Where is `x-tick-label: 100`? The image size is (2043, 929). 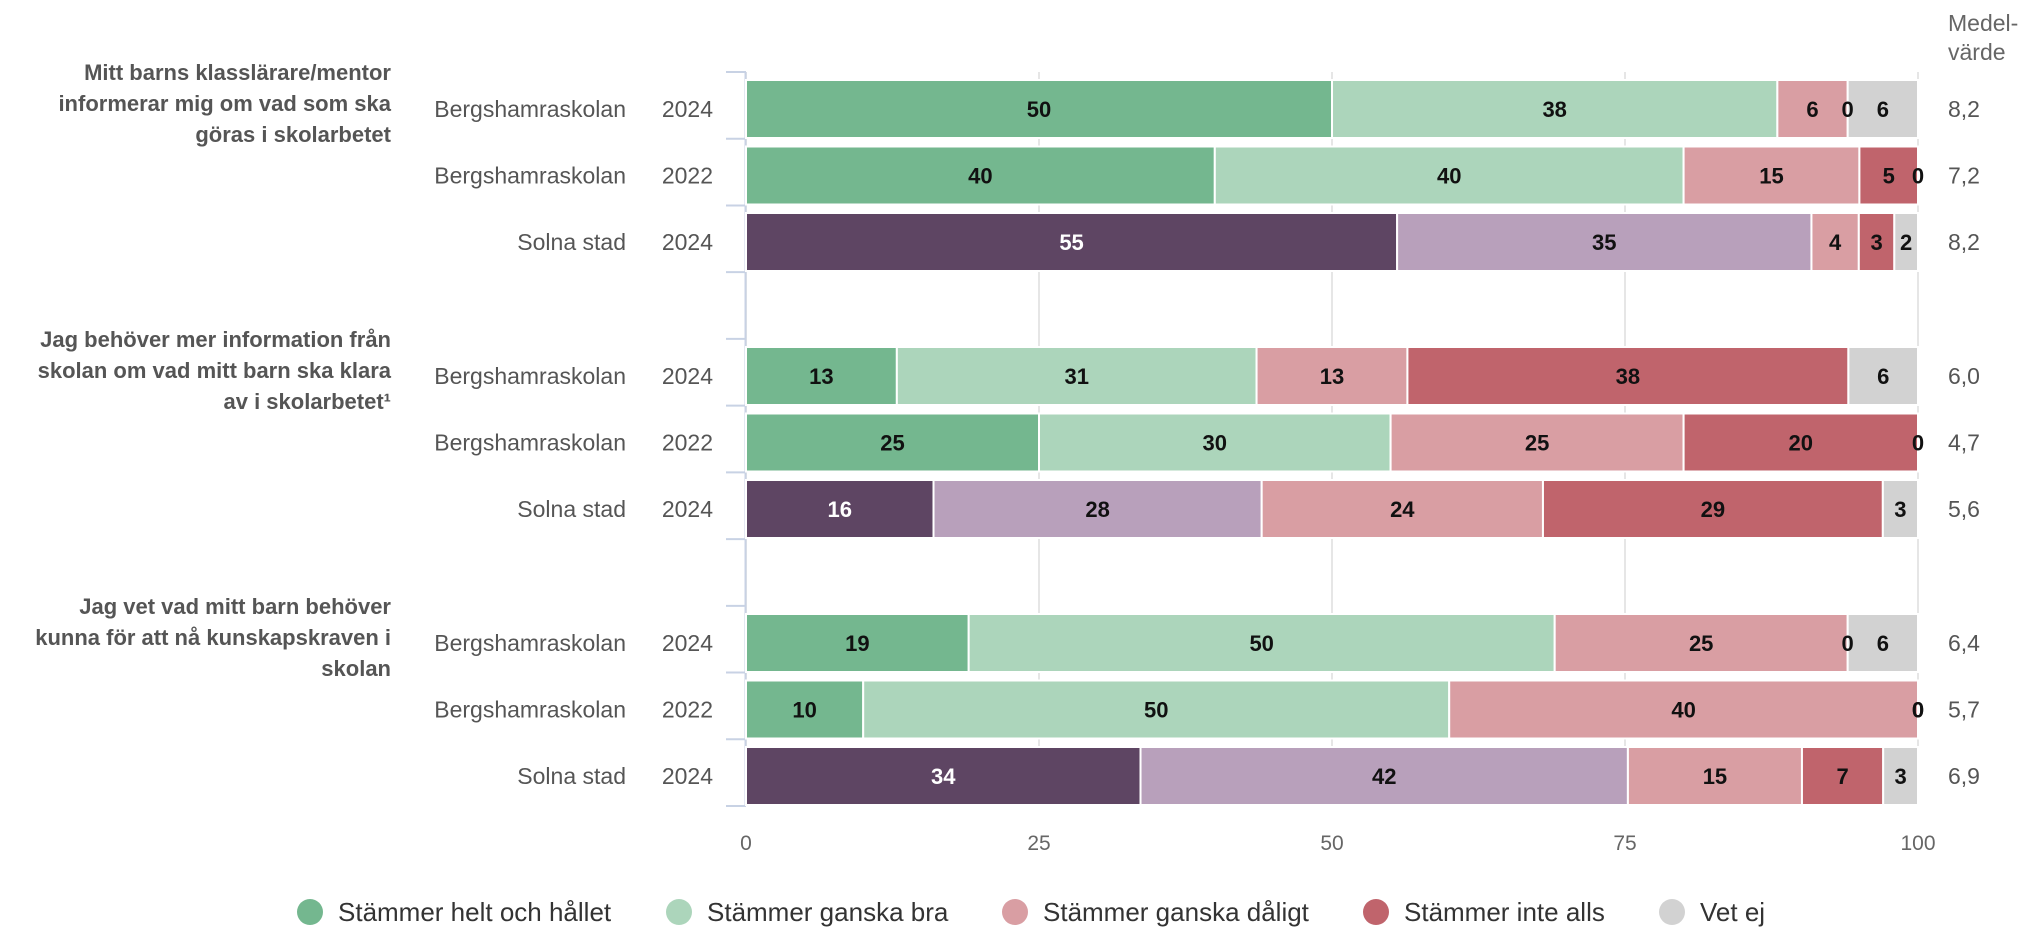
x-tick-label: 100 is located at coordinates (1917, 843).